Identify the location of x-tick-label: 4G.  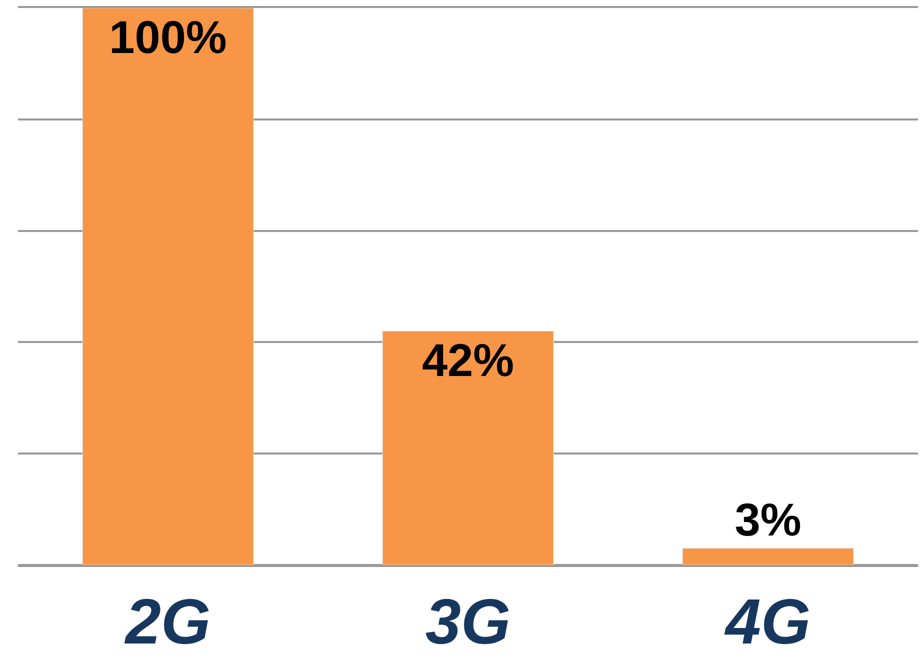
(767, 622).